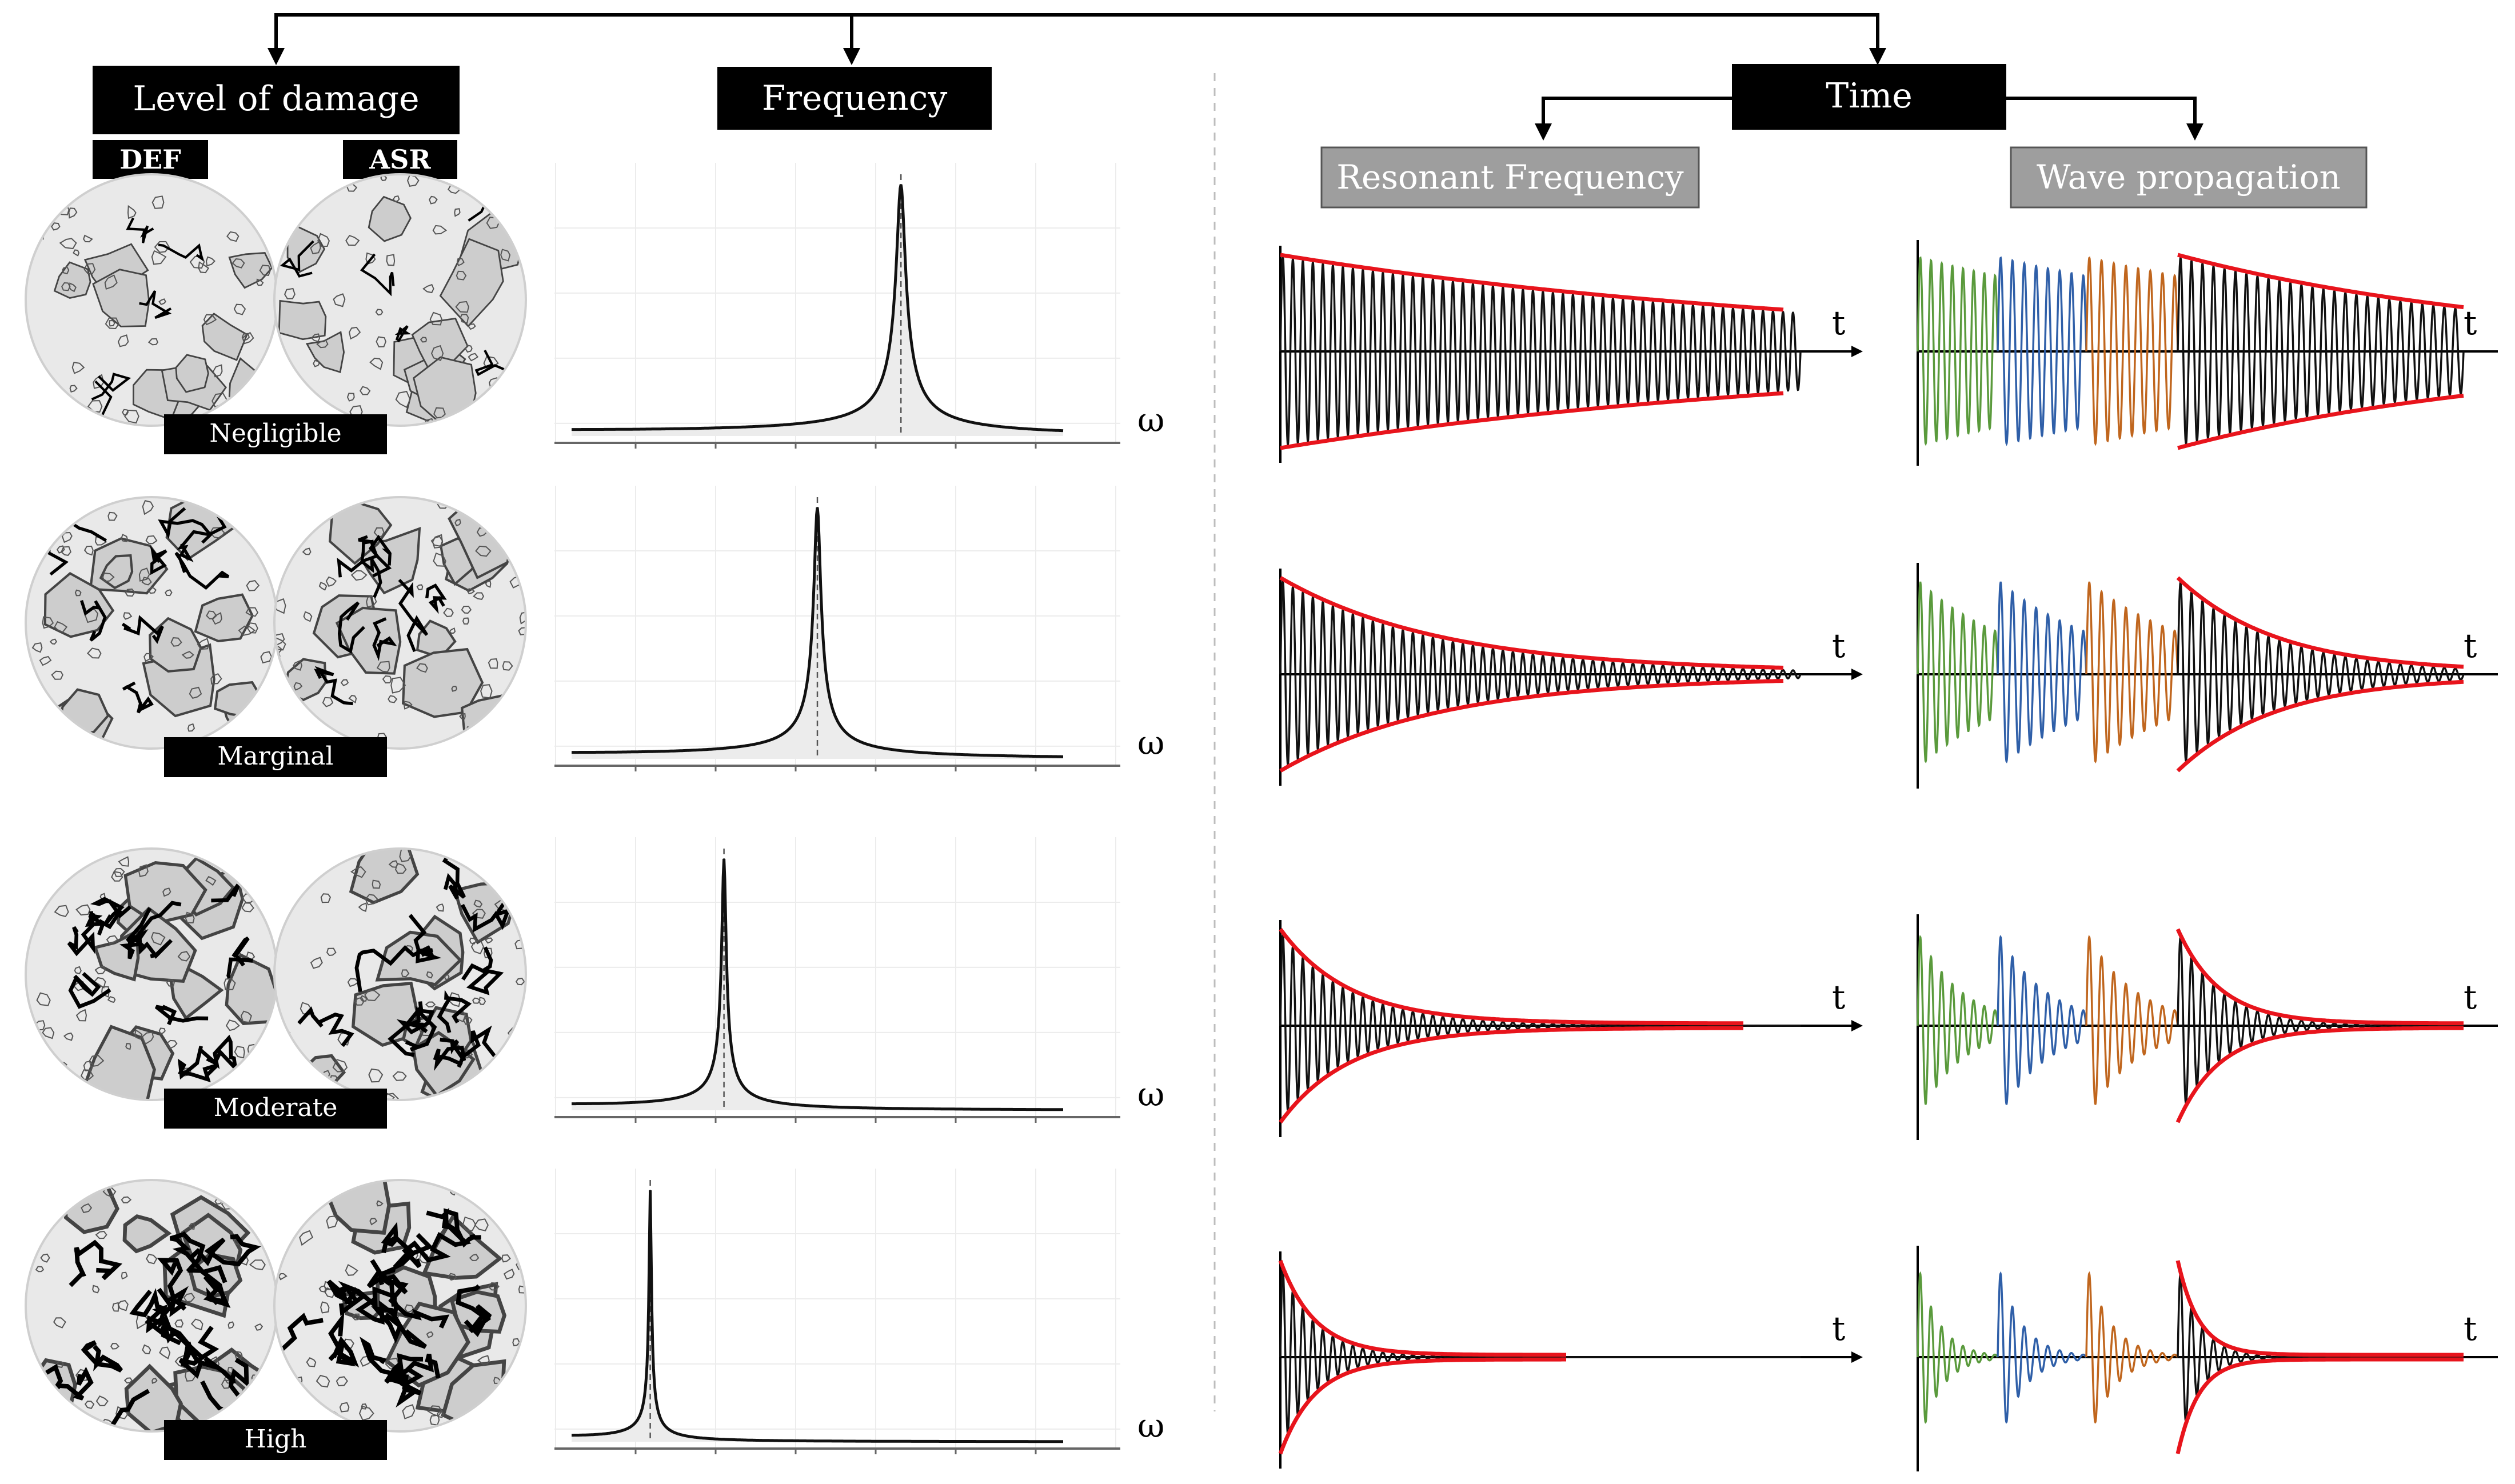 The height and width of the screenshot is (1484, 2515). Describe the element at coordinates (275, 1440) in the screenshot. I see `level-label-box: High` at that location.